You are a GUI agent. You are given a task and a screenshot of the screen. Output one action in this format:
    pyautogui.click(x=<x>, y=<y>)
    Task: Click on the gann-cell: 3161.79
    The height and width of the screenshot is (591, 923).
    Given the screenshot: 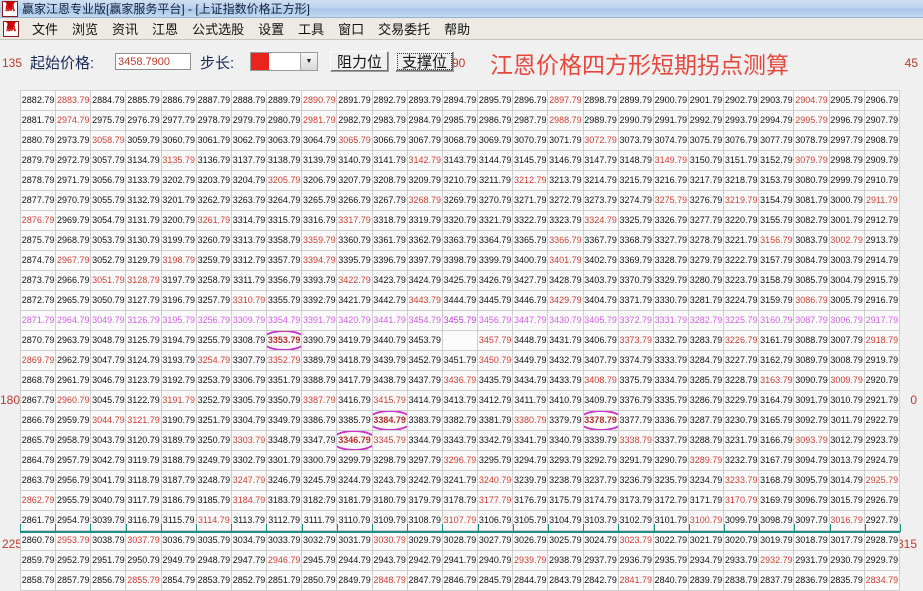 What is the action you would take?
    pyautogui.click(x=776, y=340)
    